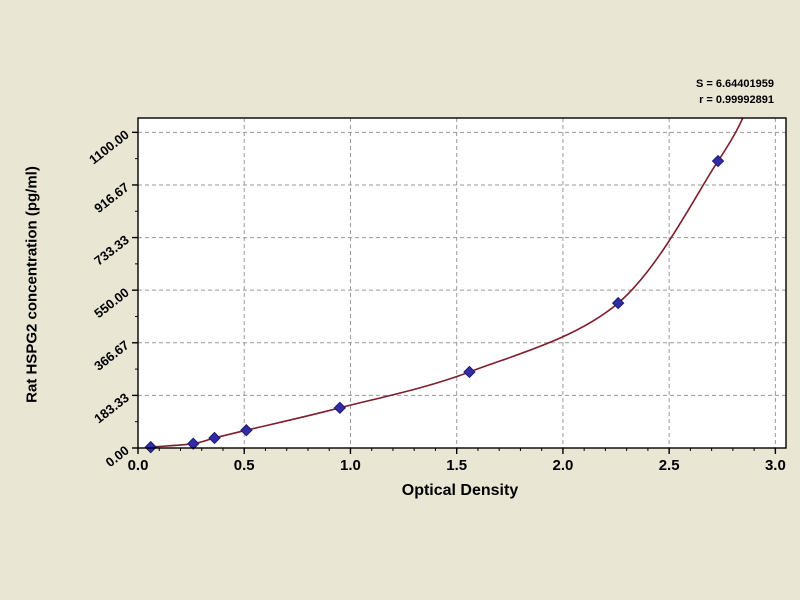  I want to click on svg-text: 916.67, so click(111, 197).